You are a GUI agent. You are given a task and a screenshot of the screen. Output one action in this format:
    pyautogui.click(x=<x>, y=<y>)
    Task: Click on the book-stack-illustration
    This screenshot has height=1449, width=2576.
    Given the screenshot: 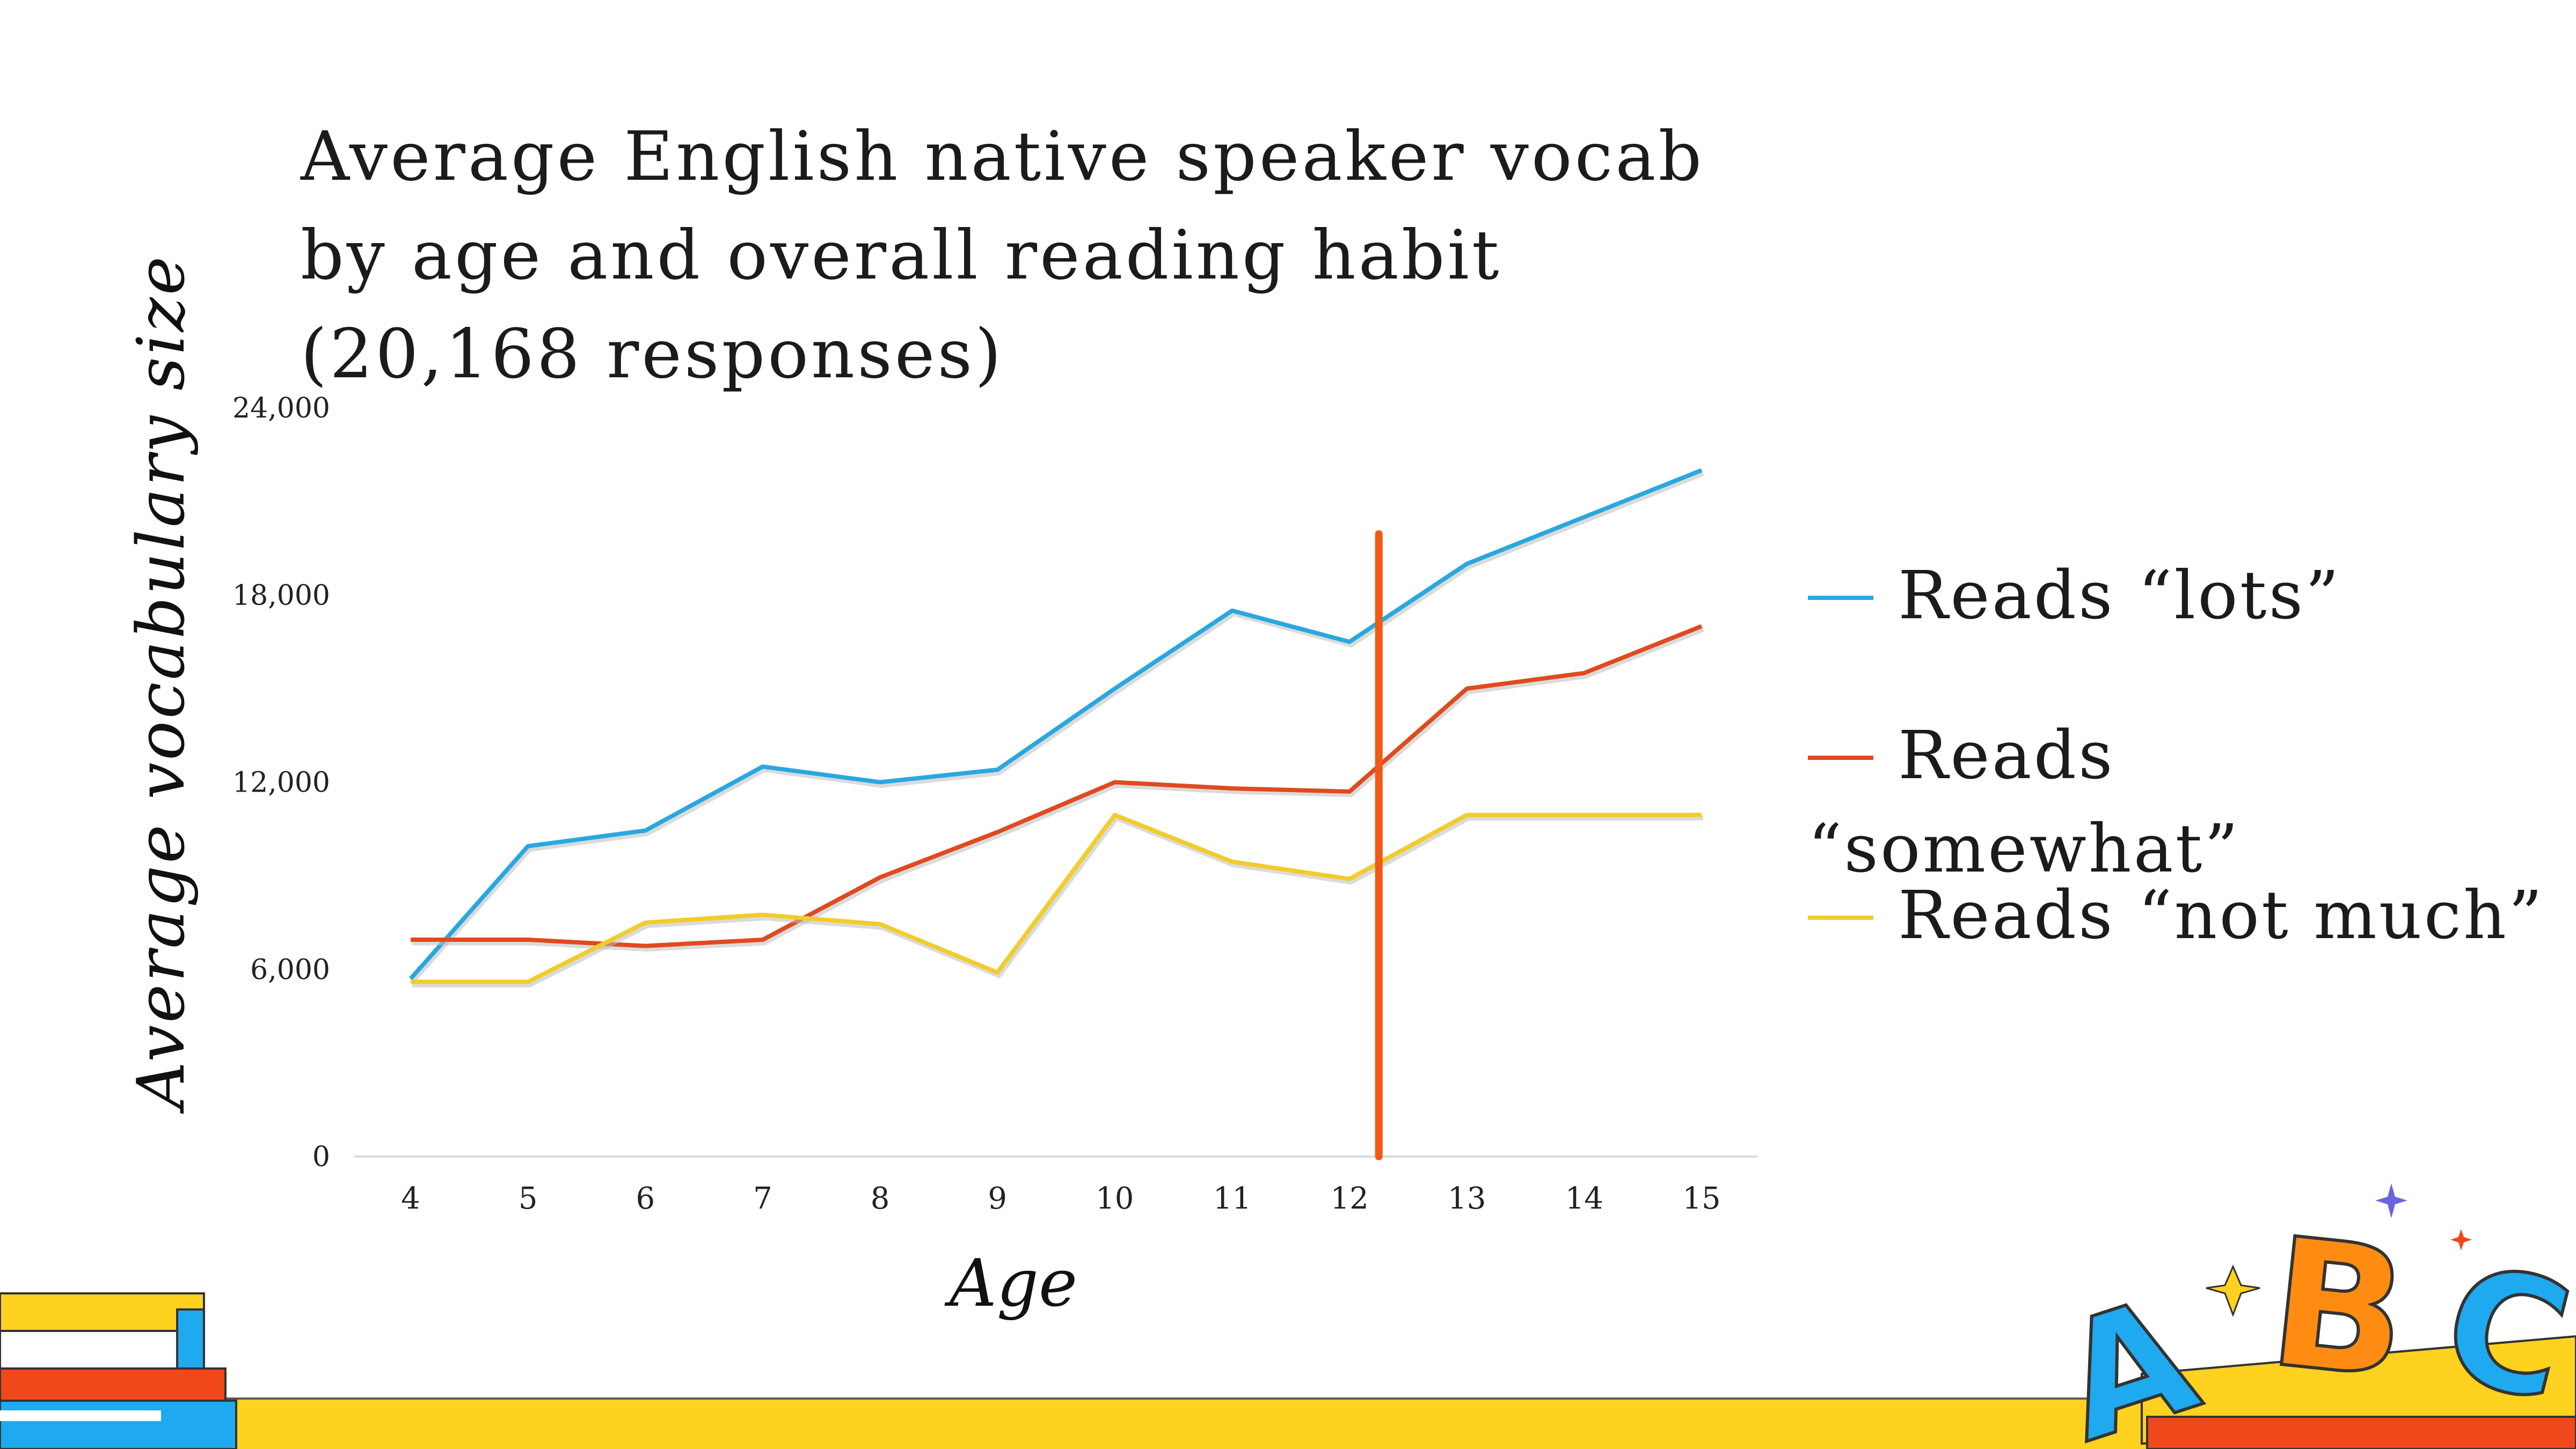 What is the action you would take?
    pyautogui.click(x=118, y=1370)
    